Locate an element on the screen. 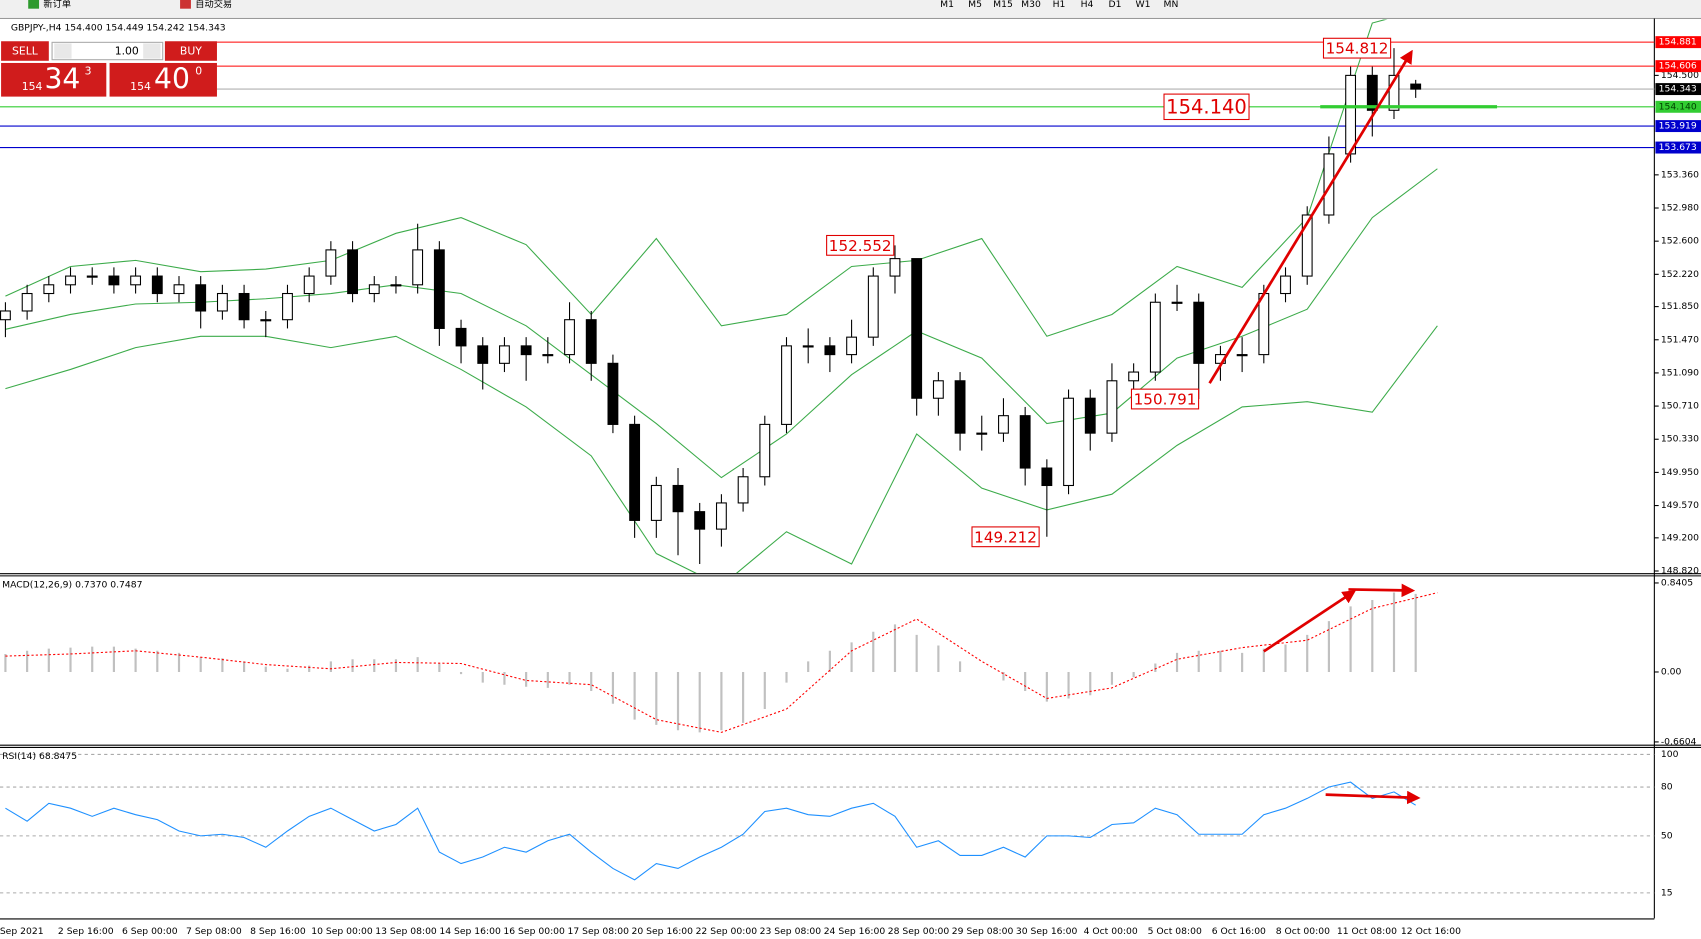  y-tick-label: 151.090 is located at coordinates (1680, 372).